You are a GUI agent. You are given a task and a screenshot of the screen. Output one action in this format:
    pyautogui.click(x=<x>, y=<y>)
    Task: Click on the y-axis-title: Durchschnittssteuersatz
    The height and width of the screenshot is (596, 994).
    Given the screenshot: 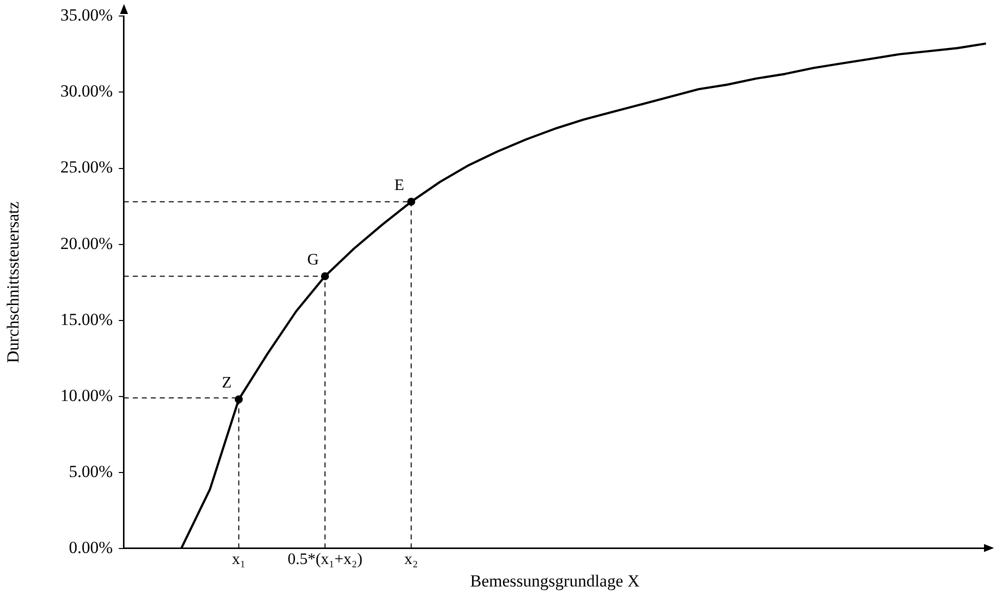 What is the action you would take?
    pyautogui.click(x=13, y=282)
    